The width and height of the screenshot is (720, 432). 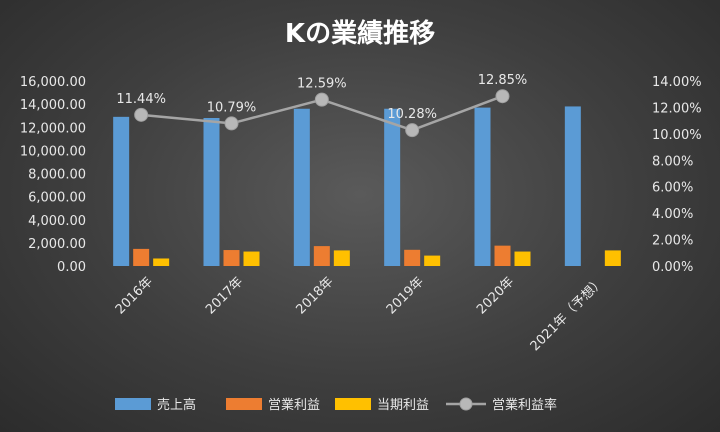 I want to click on y-left-tick-label: 6,000.00, so click(x=57, y=198).